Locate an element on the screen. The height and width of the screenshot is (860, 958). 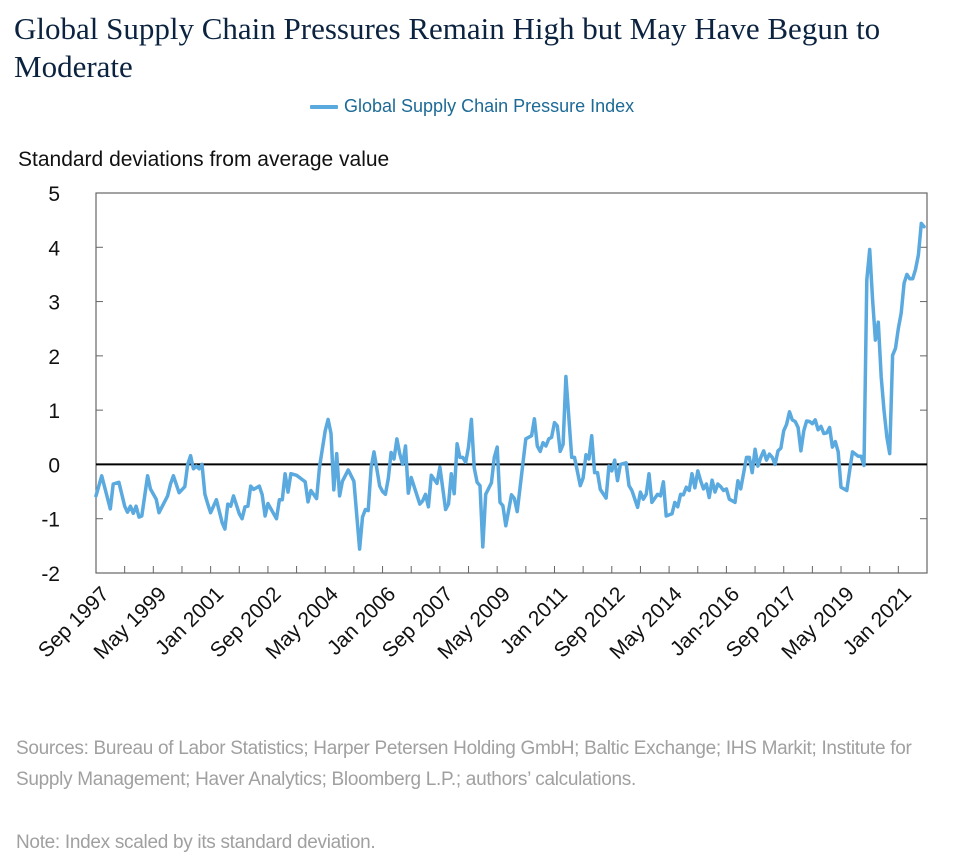
y-axis-label: Standard deviations from average value is located at coordinates (204, 159).